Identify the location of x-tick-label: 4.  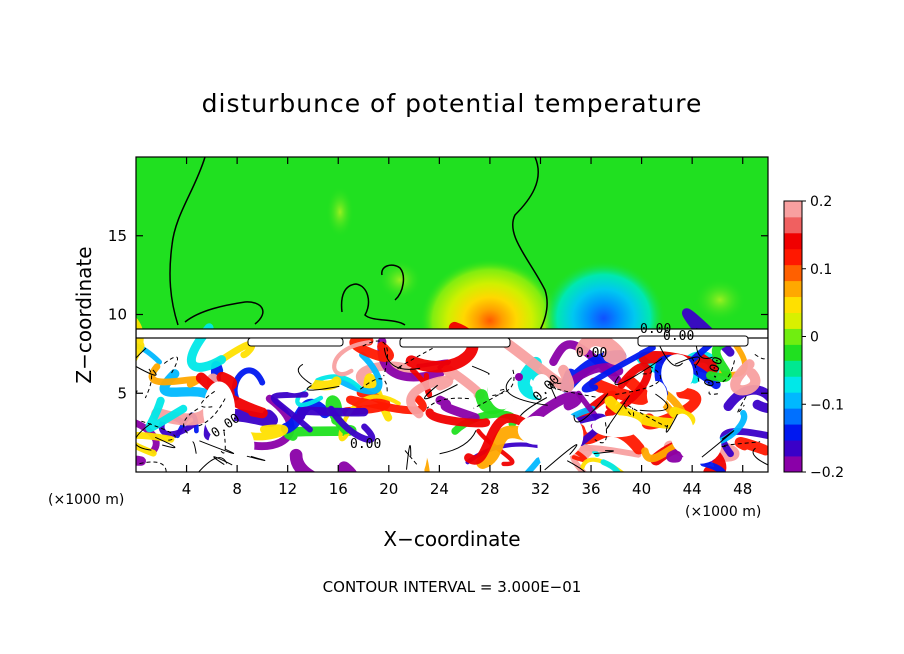
(187, 489).